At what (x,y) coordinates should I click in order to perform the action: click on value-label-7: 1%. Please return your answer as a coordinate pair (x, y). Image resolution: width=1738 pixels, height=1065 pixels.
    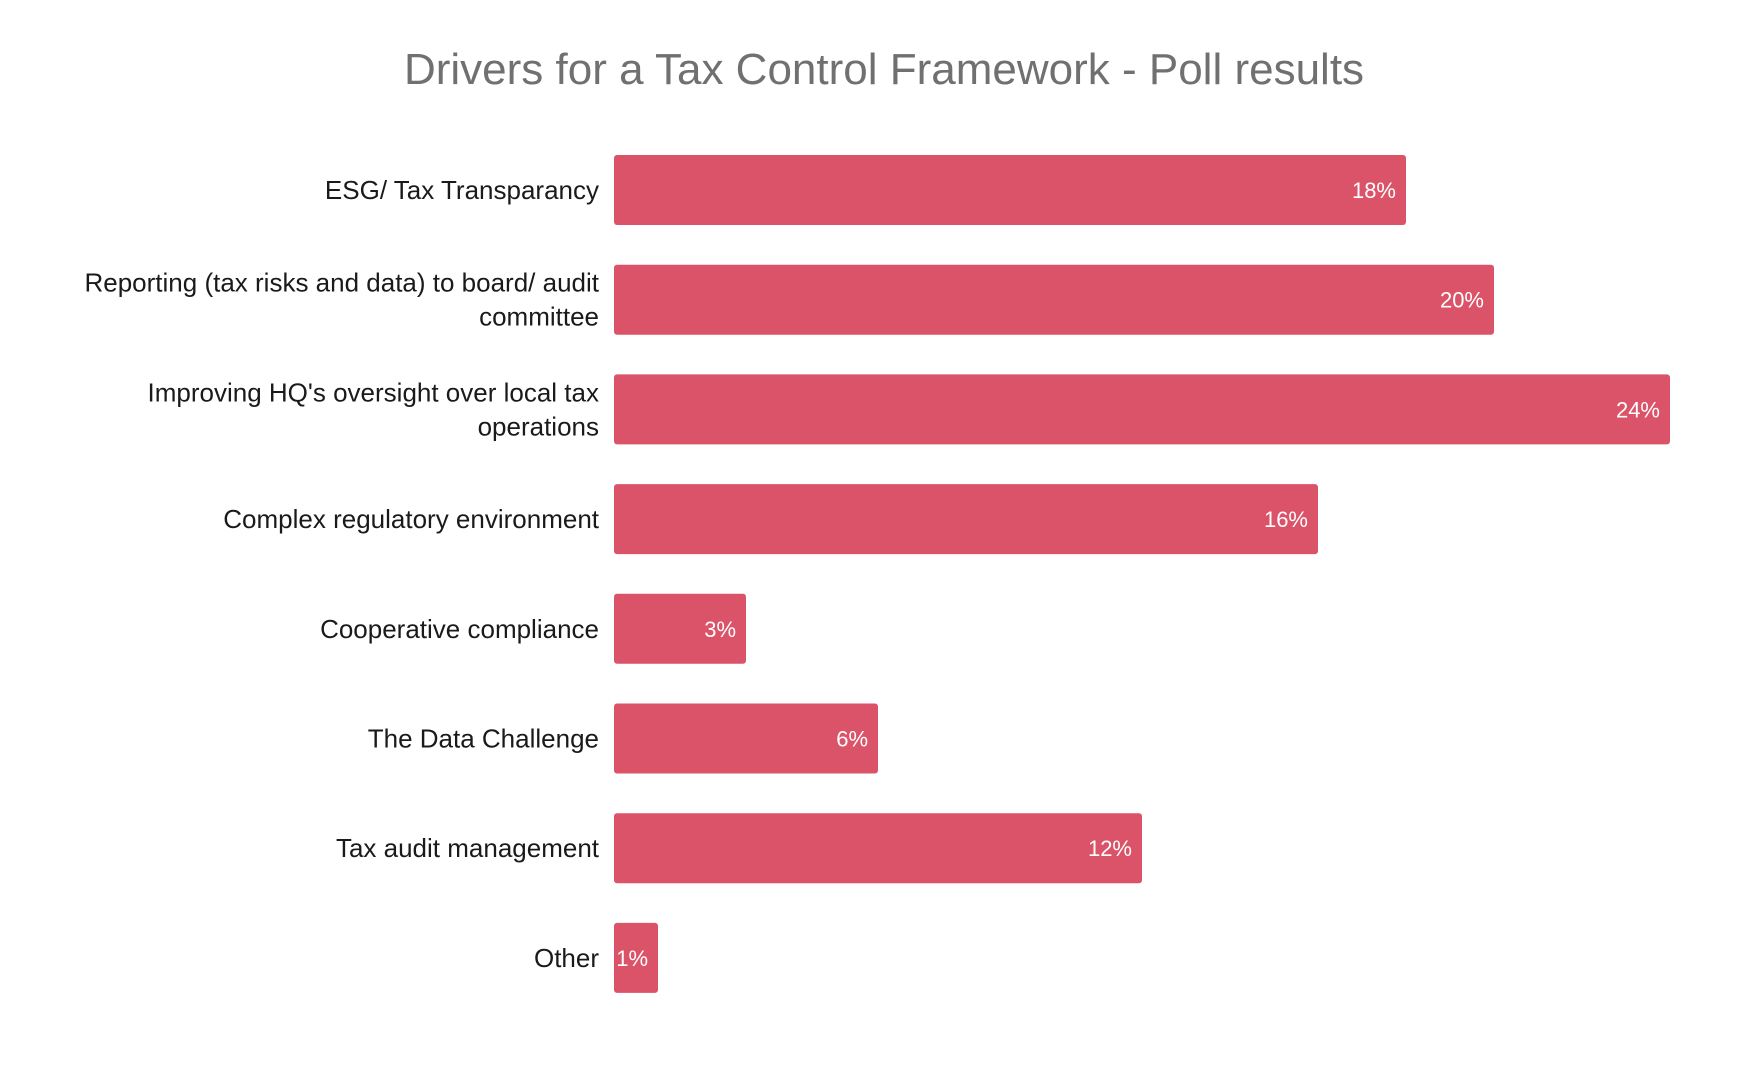
    Looking at the image, I should click on (632, 958).